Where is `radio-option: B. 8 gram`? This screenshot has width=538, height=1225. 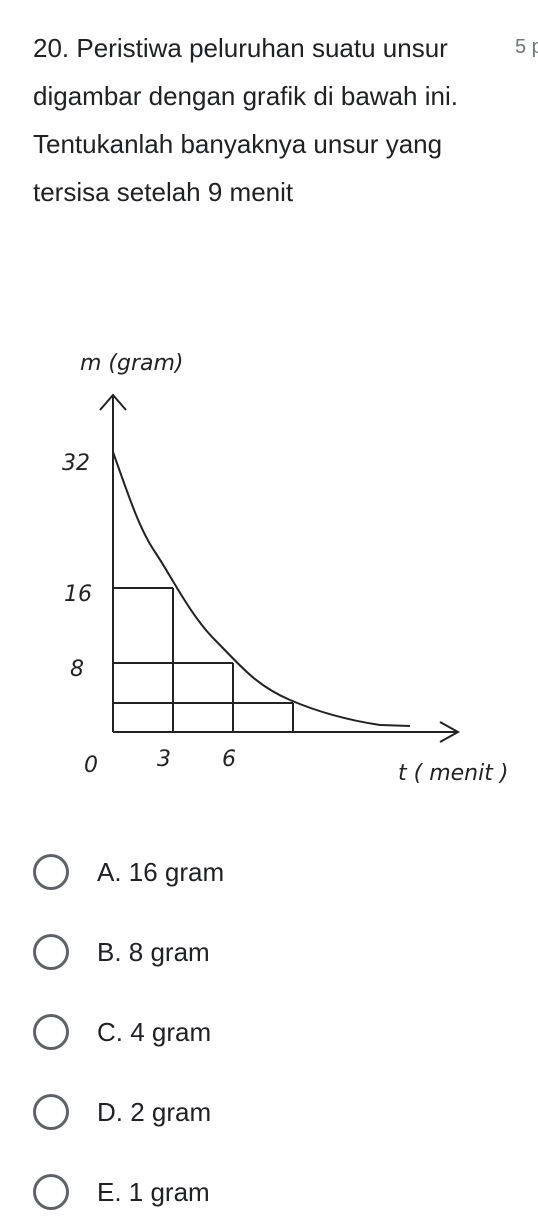 radio-option: B. 8 gram is located at coordinates (263, 952).